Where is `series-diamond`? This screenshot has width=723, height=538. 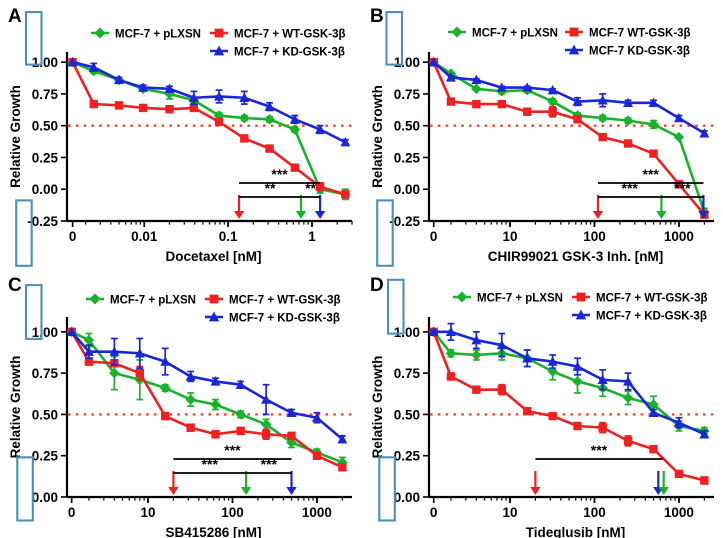
series-diamond is located at coordinates (569, 137).